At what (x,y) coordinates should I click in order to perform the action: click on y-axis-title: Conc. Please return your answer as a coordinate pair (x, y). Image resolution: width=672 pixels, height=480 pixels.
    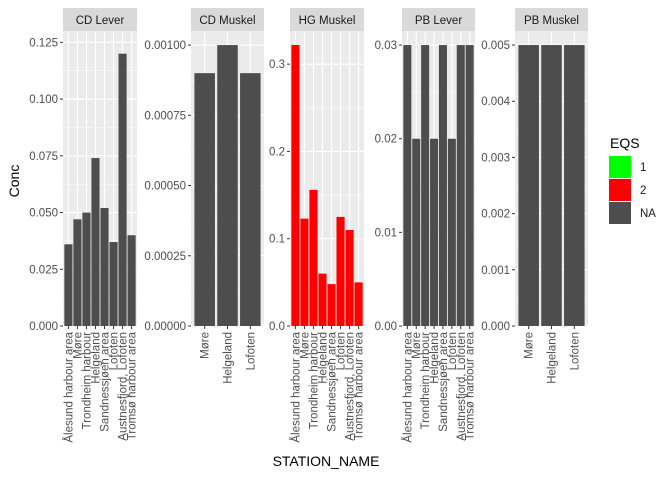
    Looking at the image, I should click on (14, 181).